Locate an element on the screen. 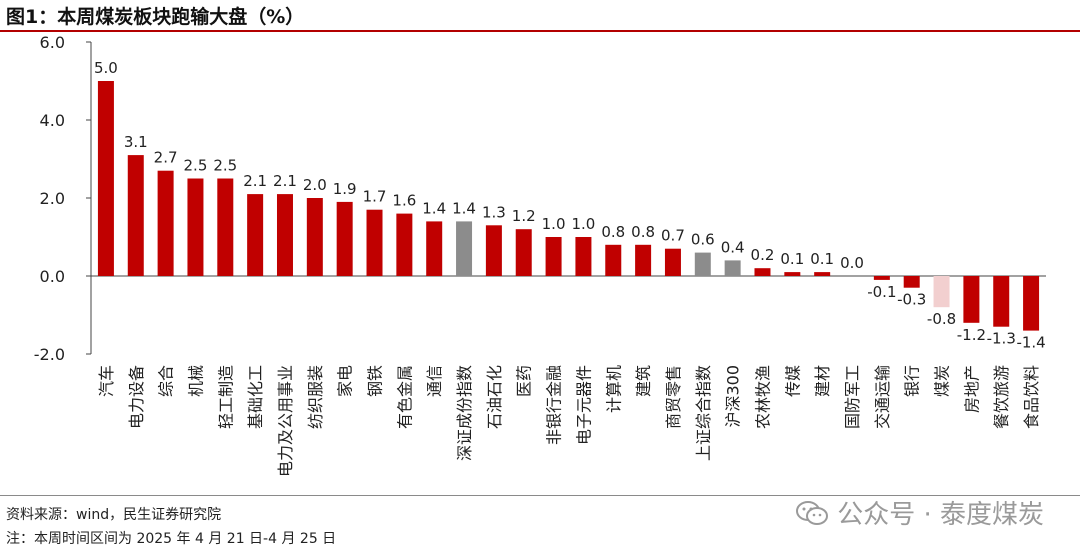 Image resolution: width=1080 pixels, height=551 pixels. bar-商贸零售 is located at coordinates (672, 262).